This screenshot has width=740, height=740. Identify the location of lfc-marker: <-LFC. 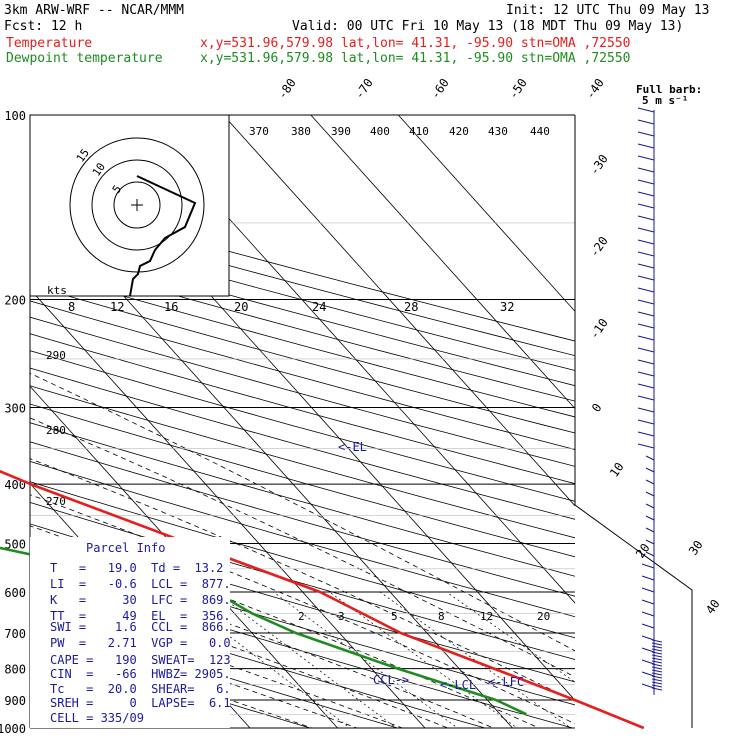
(506, 682).